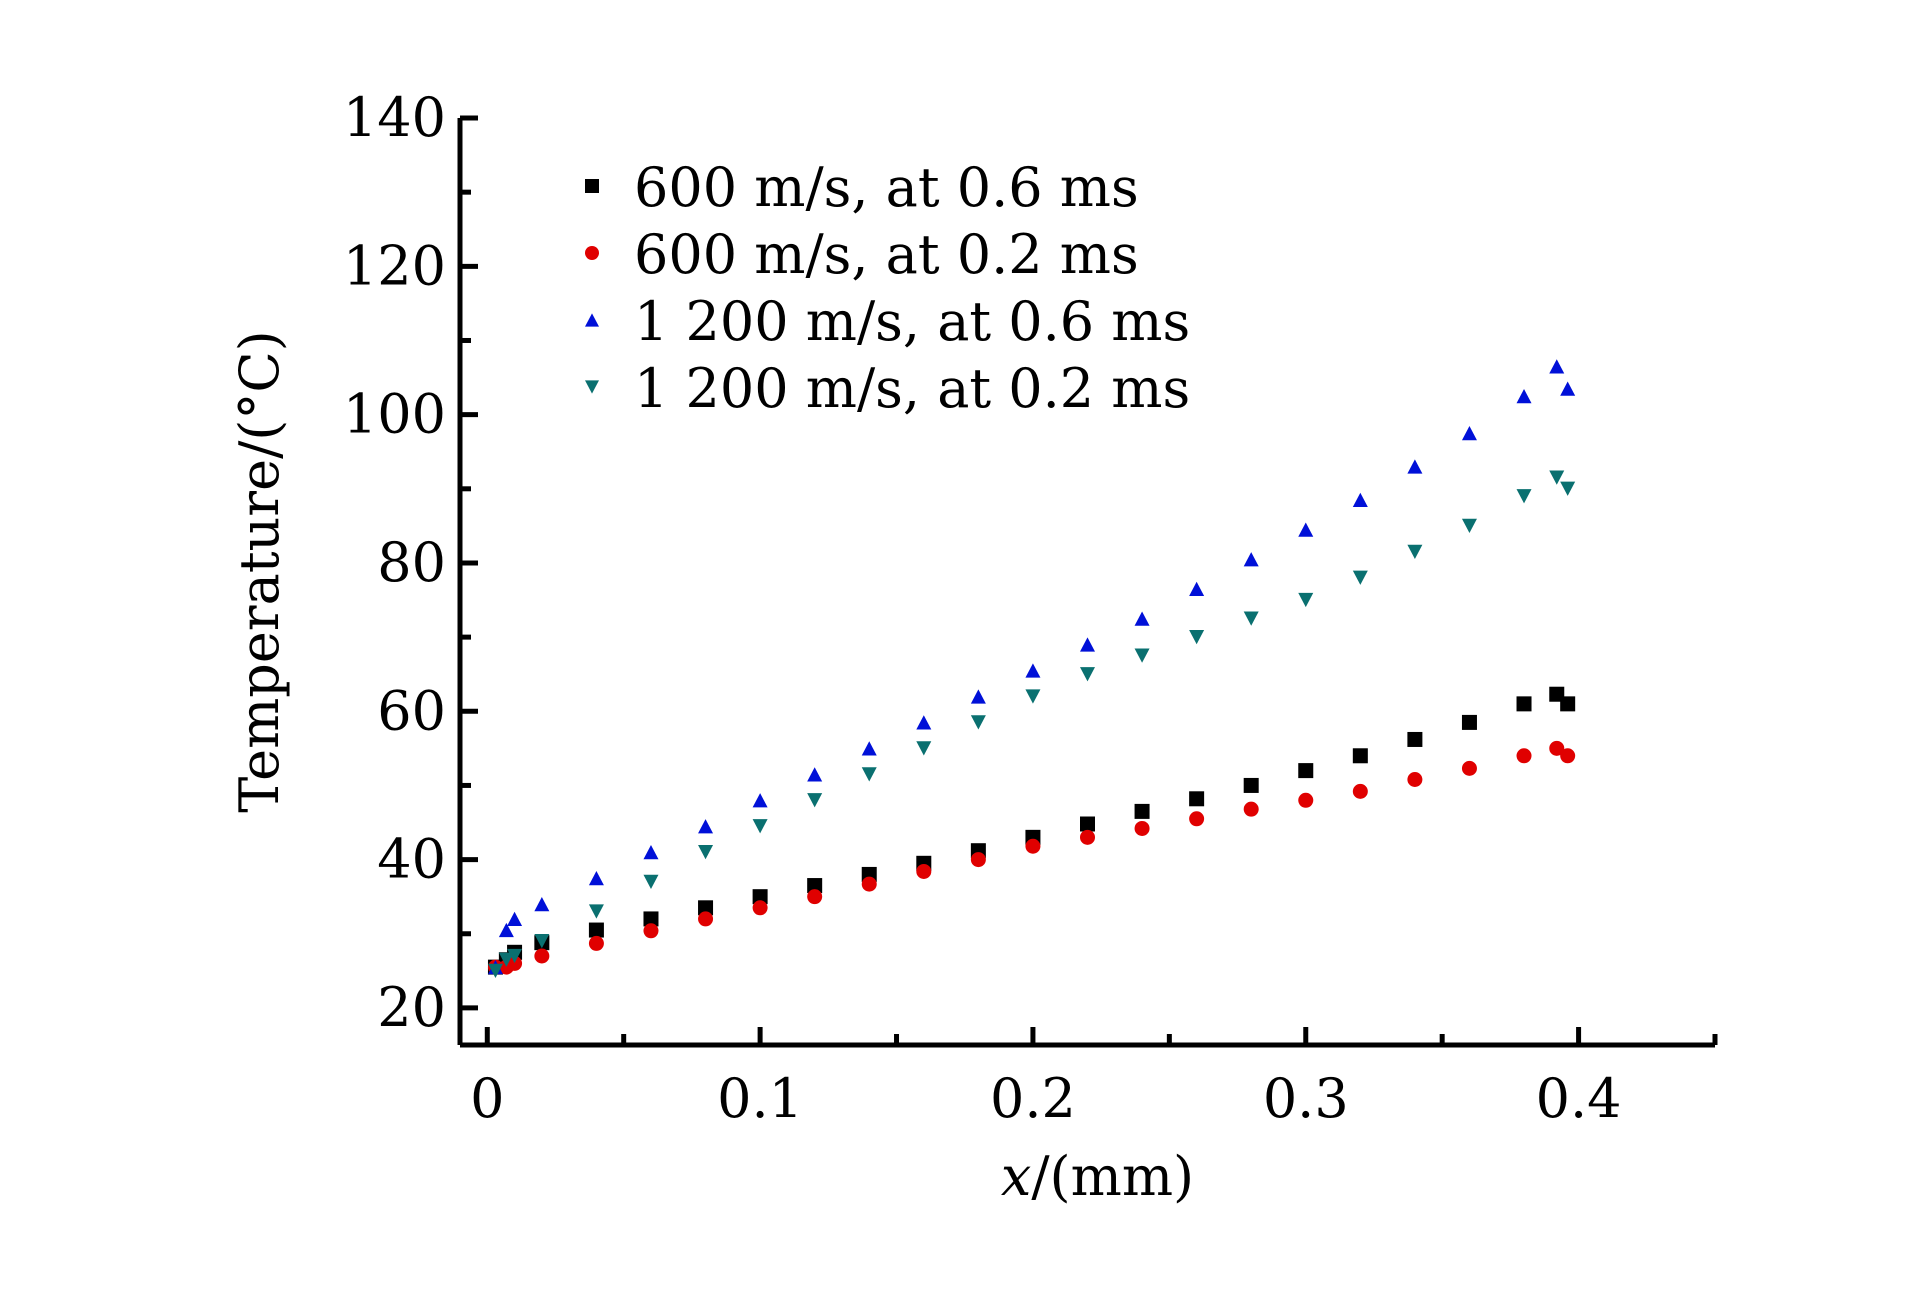  I want to click on x-axis-title-var: x, so click(1016, 1176).